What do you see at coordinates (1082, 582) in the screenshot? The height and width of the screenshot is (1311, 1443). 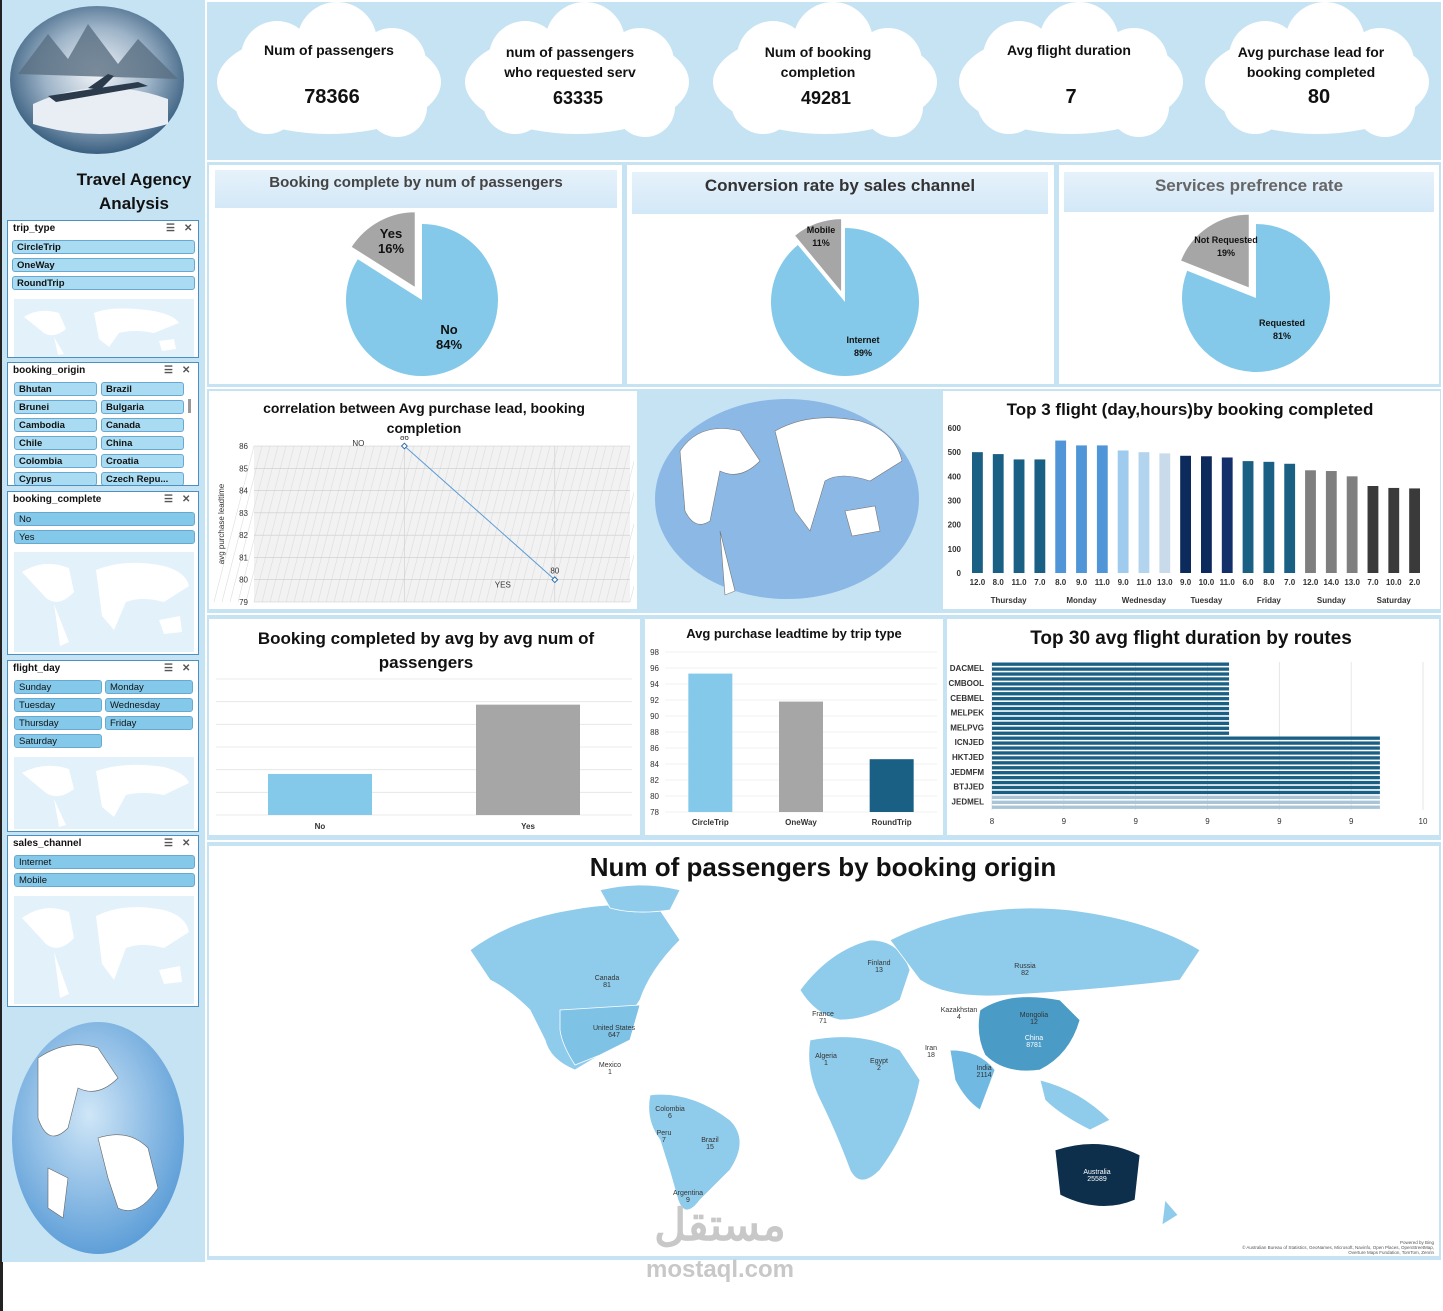 I see `x-tick-label: 9.0` at bounding box center [1082, 582].